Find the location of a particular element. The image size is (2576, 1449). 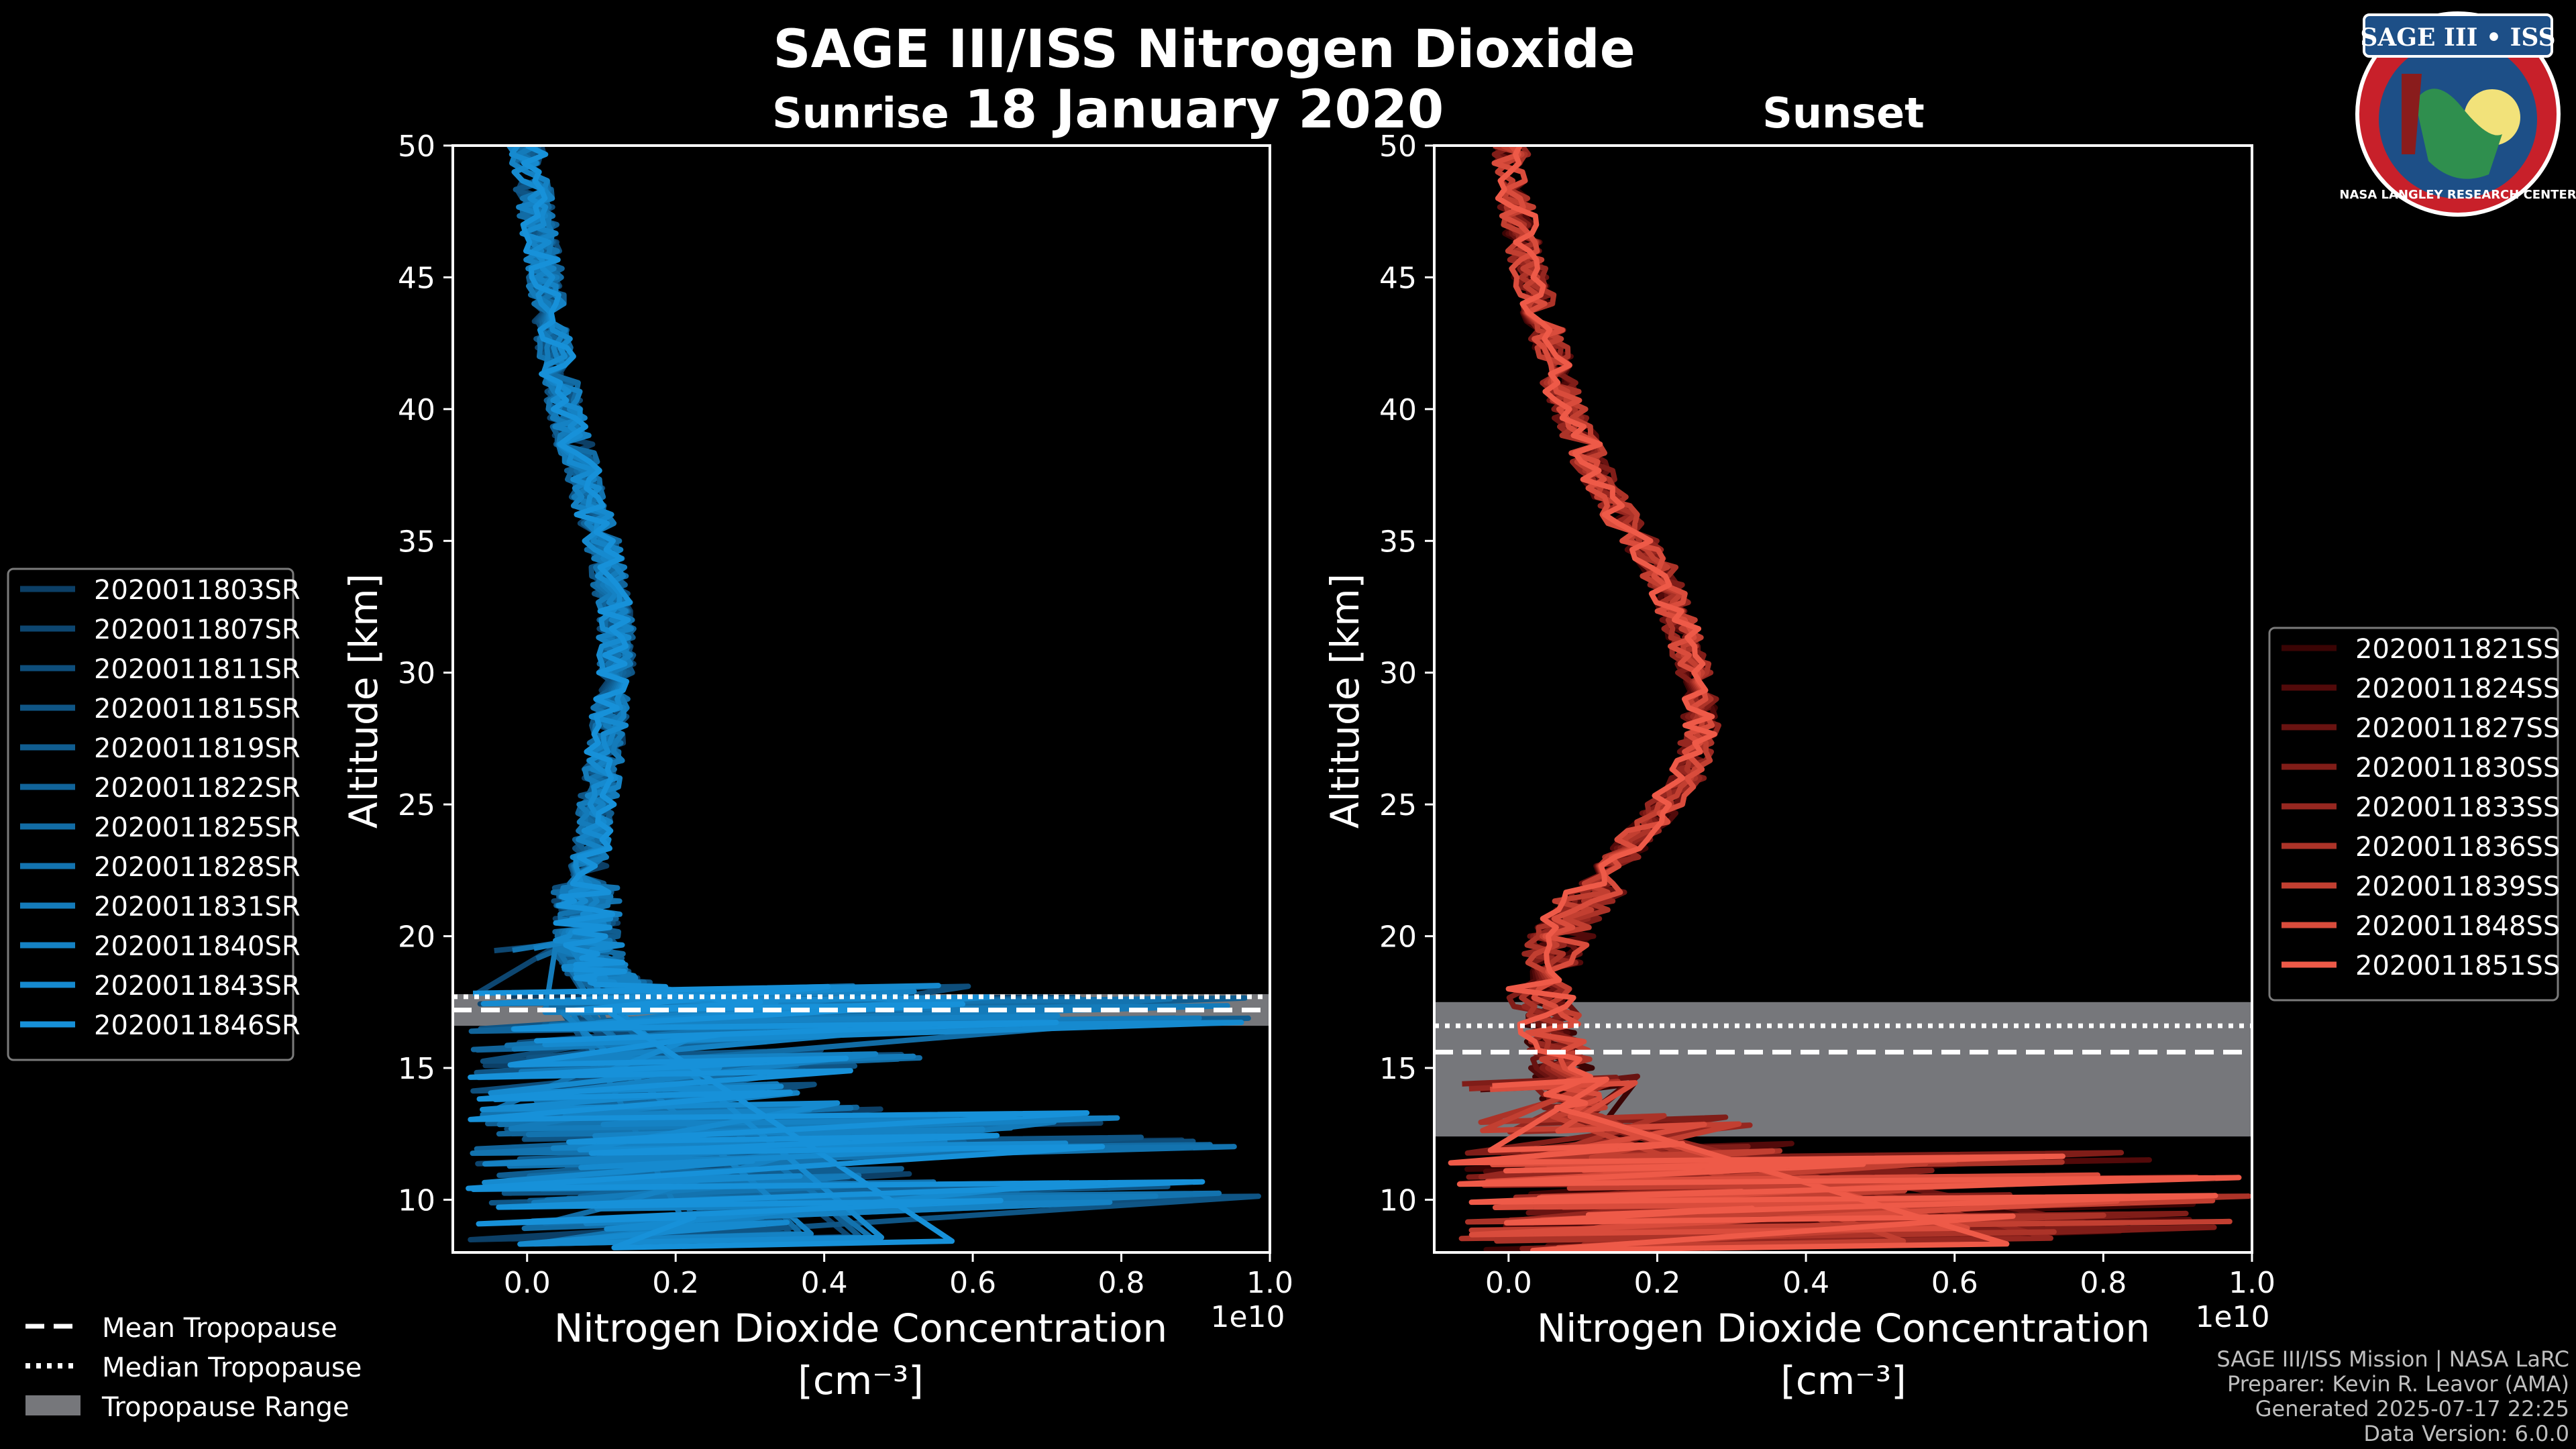

tropopause-range-label: Tropopause Range is located at coordinates (225, 1407).